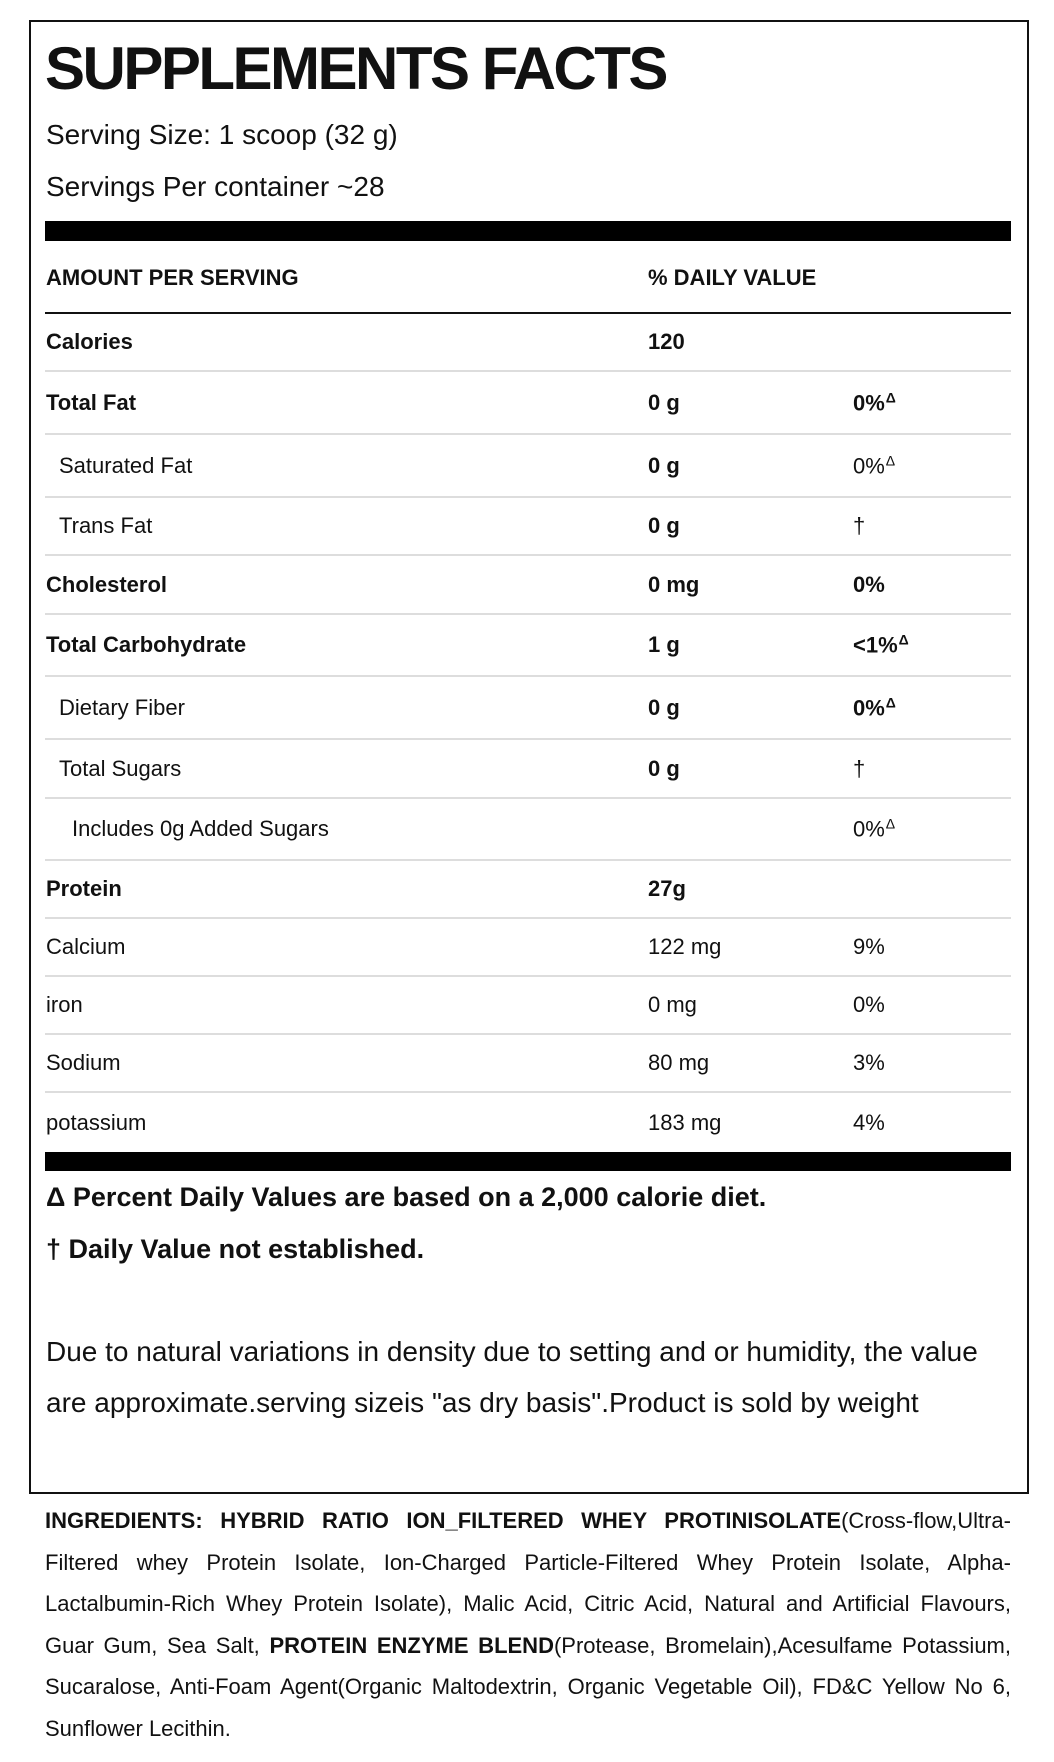 This screenshot has width=1054, height=1762. What do you see at coordinates (667, 888) in the screenshot?
I see `nutrient-amount: 27g` at bounding box center [667, 888].